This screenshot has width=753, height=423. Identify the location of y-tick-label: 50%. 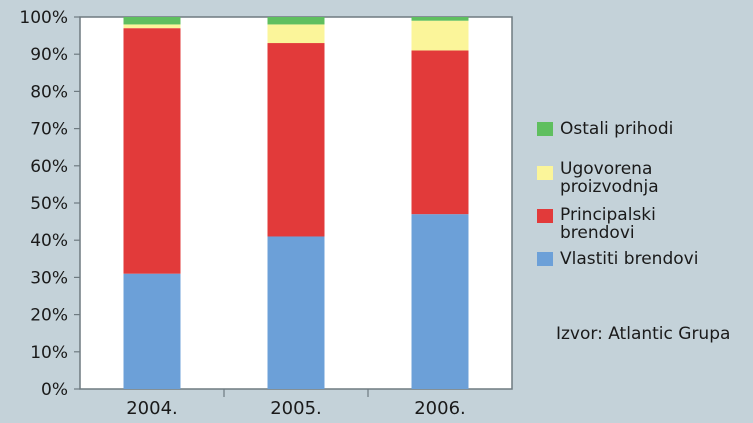
(49, 204).